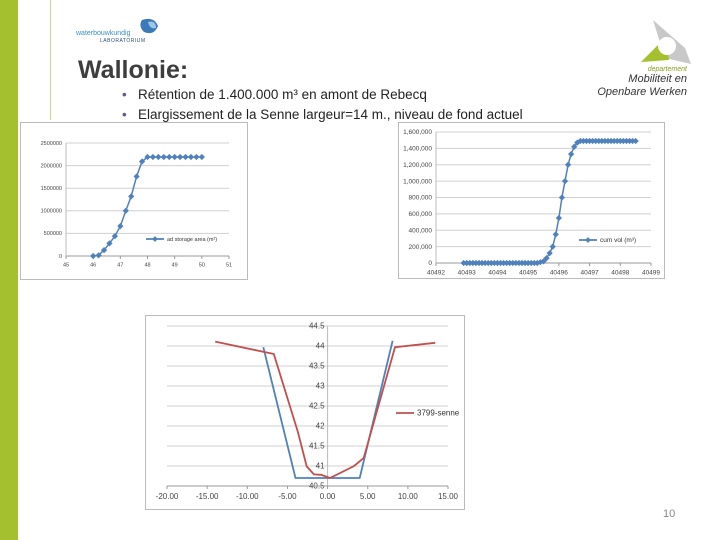 The image size is (720, 540). What do you see at coordinates (436, 273) in the screenshot?
I see `x-tick-label: 40492` at bounding box center [436, 273].